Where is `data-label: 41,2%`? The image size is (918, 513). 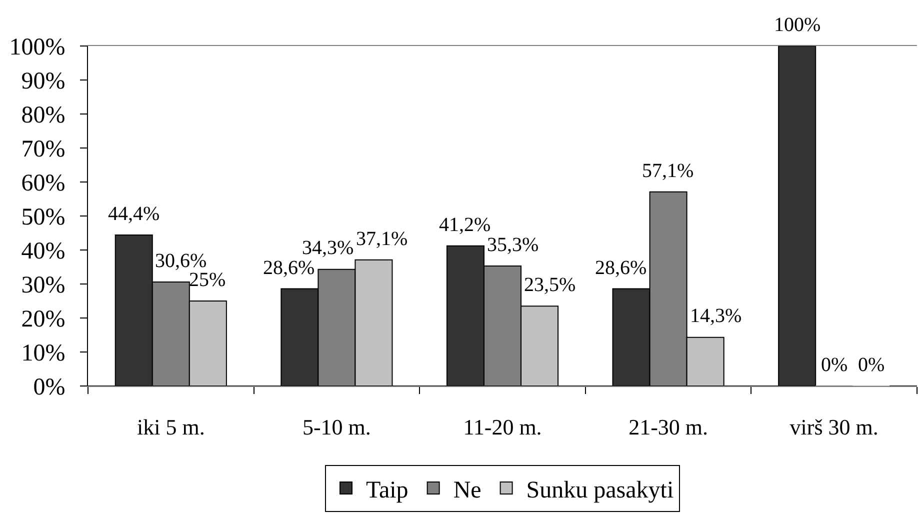
data-label: 41,2% is located at coordinates (465, 225).